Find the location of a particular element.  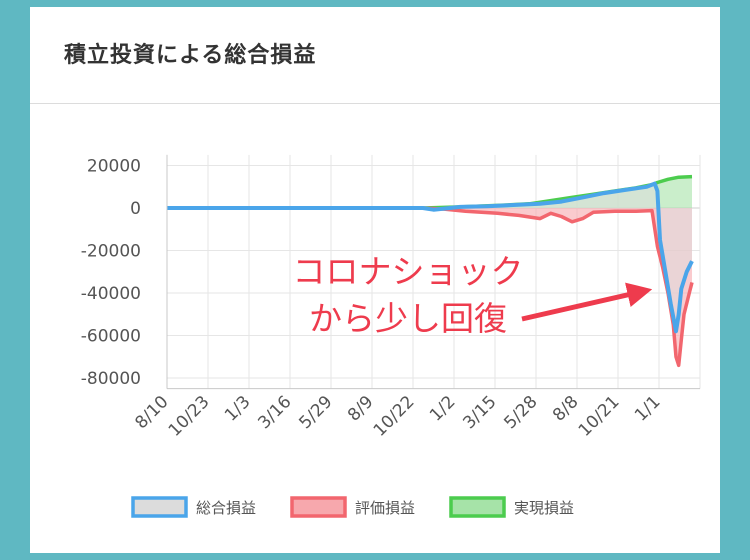

y-tick-label: -20000 is located at coordinates (111, 252).